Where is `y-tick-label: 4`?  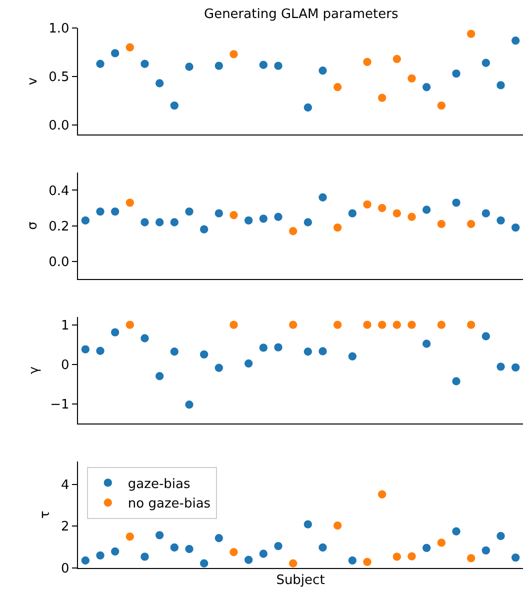
y-tick-label: 4 is located at coordinates (65, 485).